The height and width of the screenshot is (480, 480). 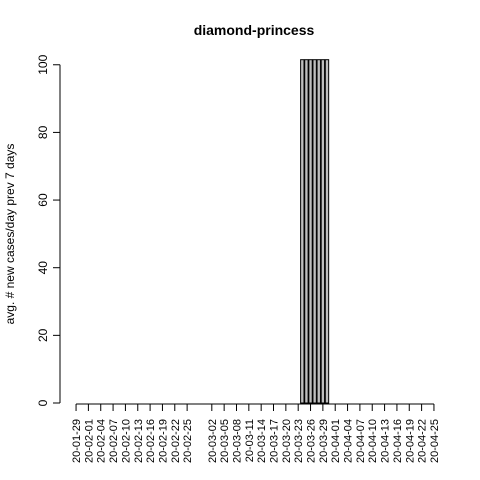 What do you see at coordinates (43, 132) in the screenshot?
I see `y-tick-label: 80` at bounding box center [43, 132].